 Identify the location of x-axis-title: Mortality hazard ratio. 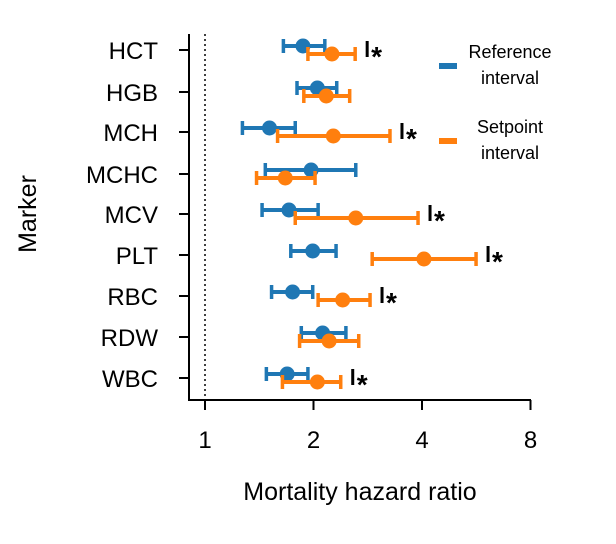
(359, 492).